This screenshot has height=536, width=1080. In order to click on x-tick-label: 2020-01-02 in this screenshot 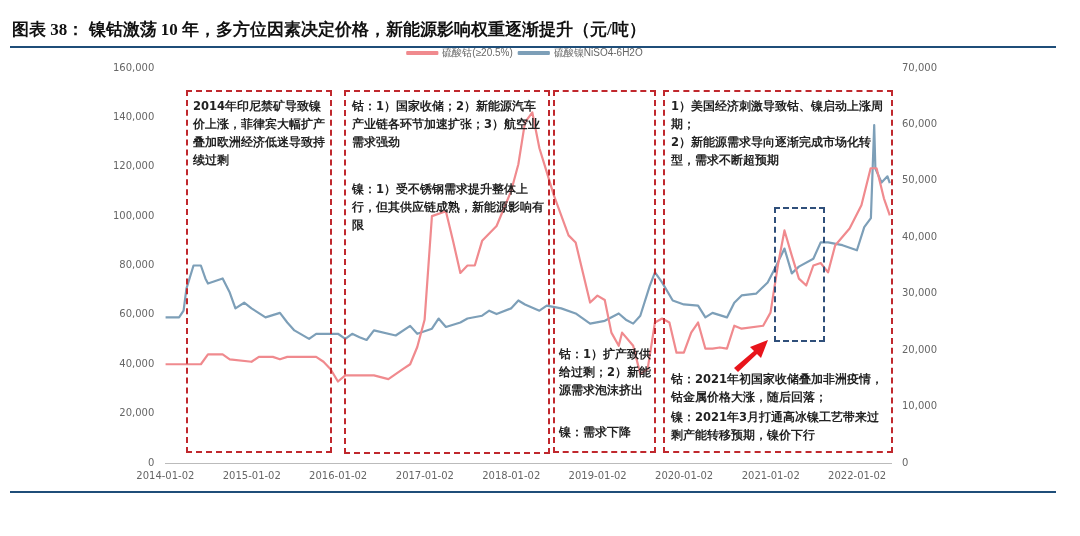, I will do `click(684, 475)`.